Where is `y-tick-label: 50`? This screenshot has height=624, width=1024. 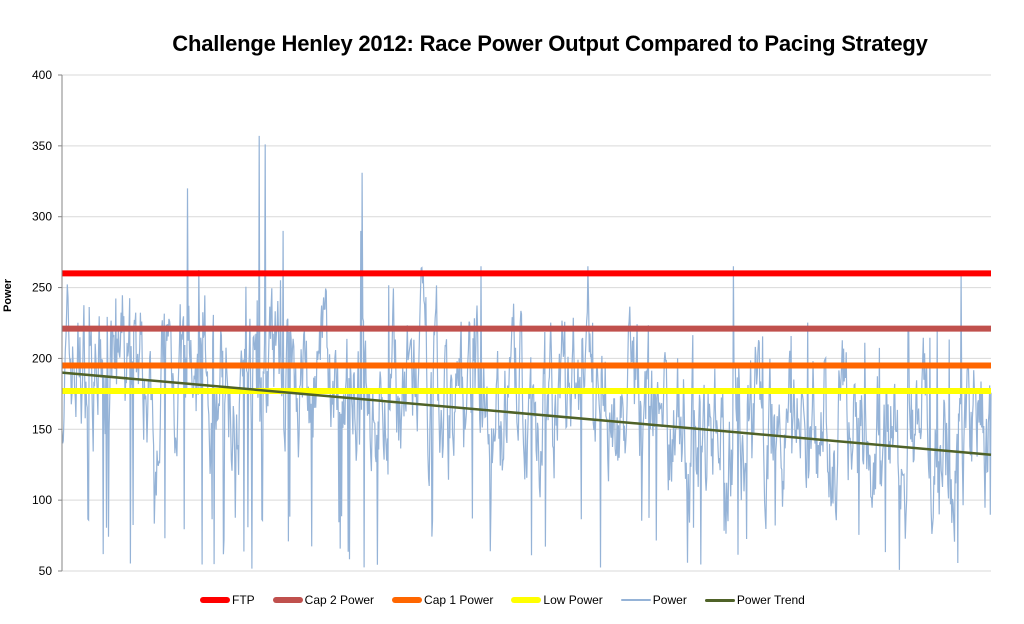 y-tick-label: 50 is located at coordinates (46, 571).